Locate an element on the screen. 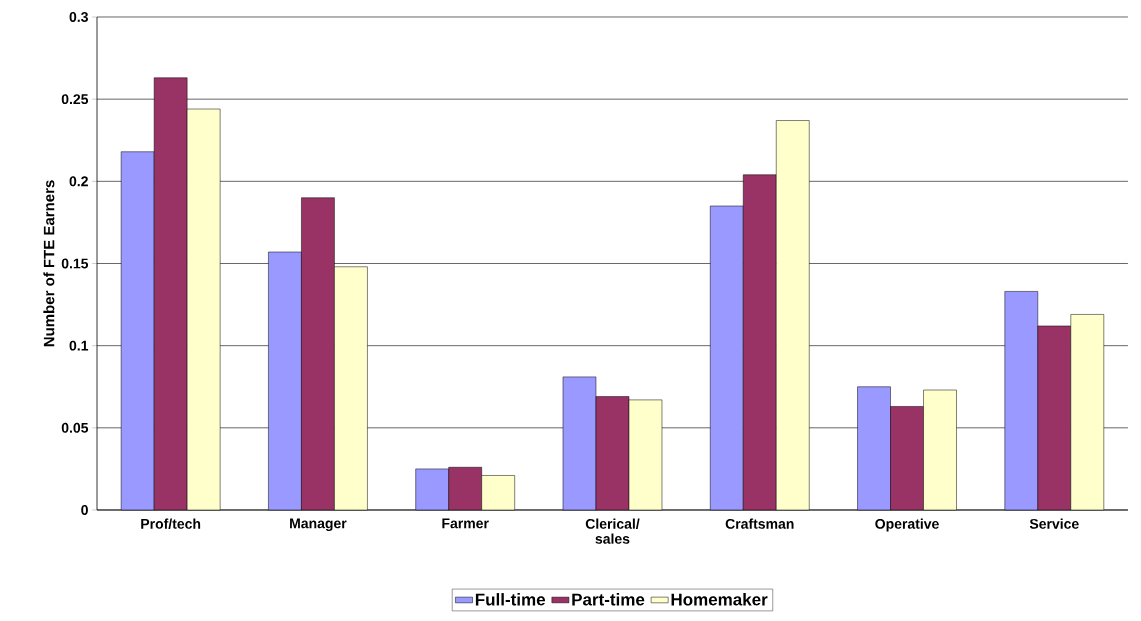 Image resolution: width=1141 pixels, height=621 pixels. y-tick-label: 0.3 is located at coordinates (78, 17).